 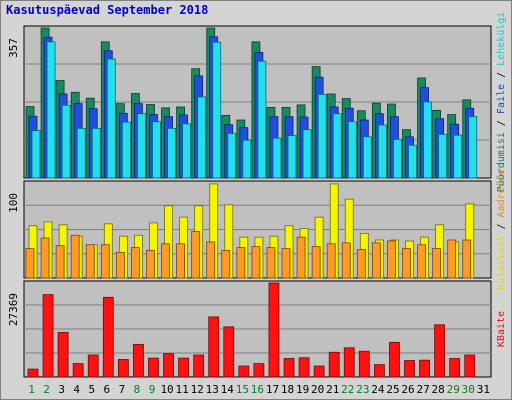 I want to click on bar-top-lehekülgi-day-11, so click(x=187, y=151).